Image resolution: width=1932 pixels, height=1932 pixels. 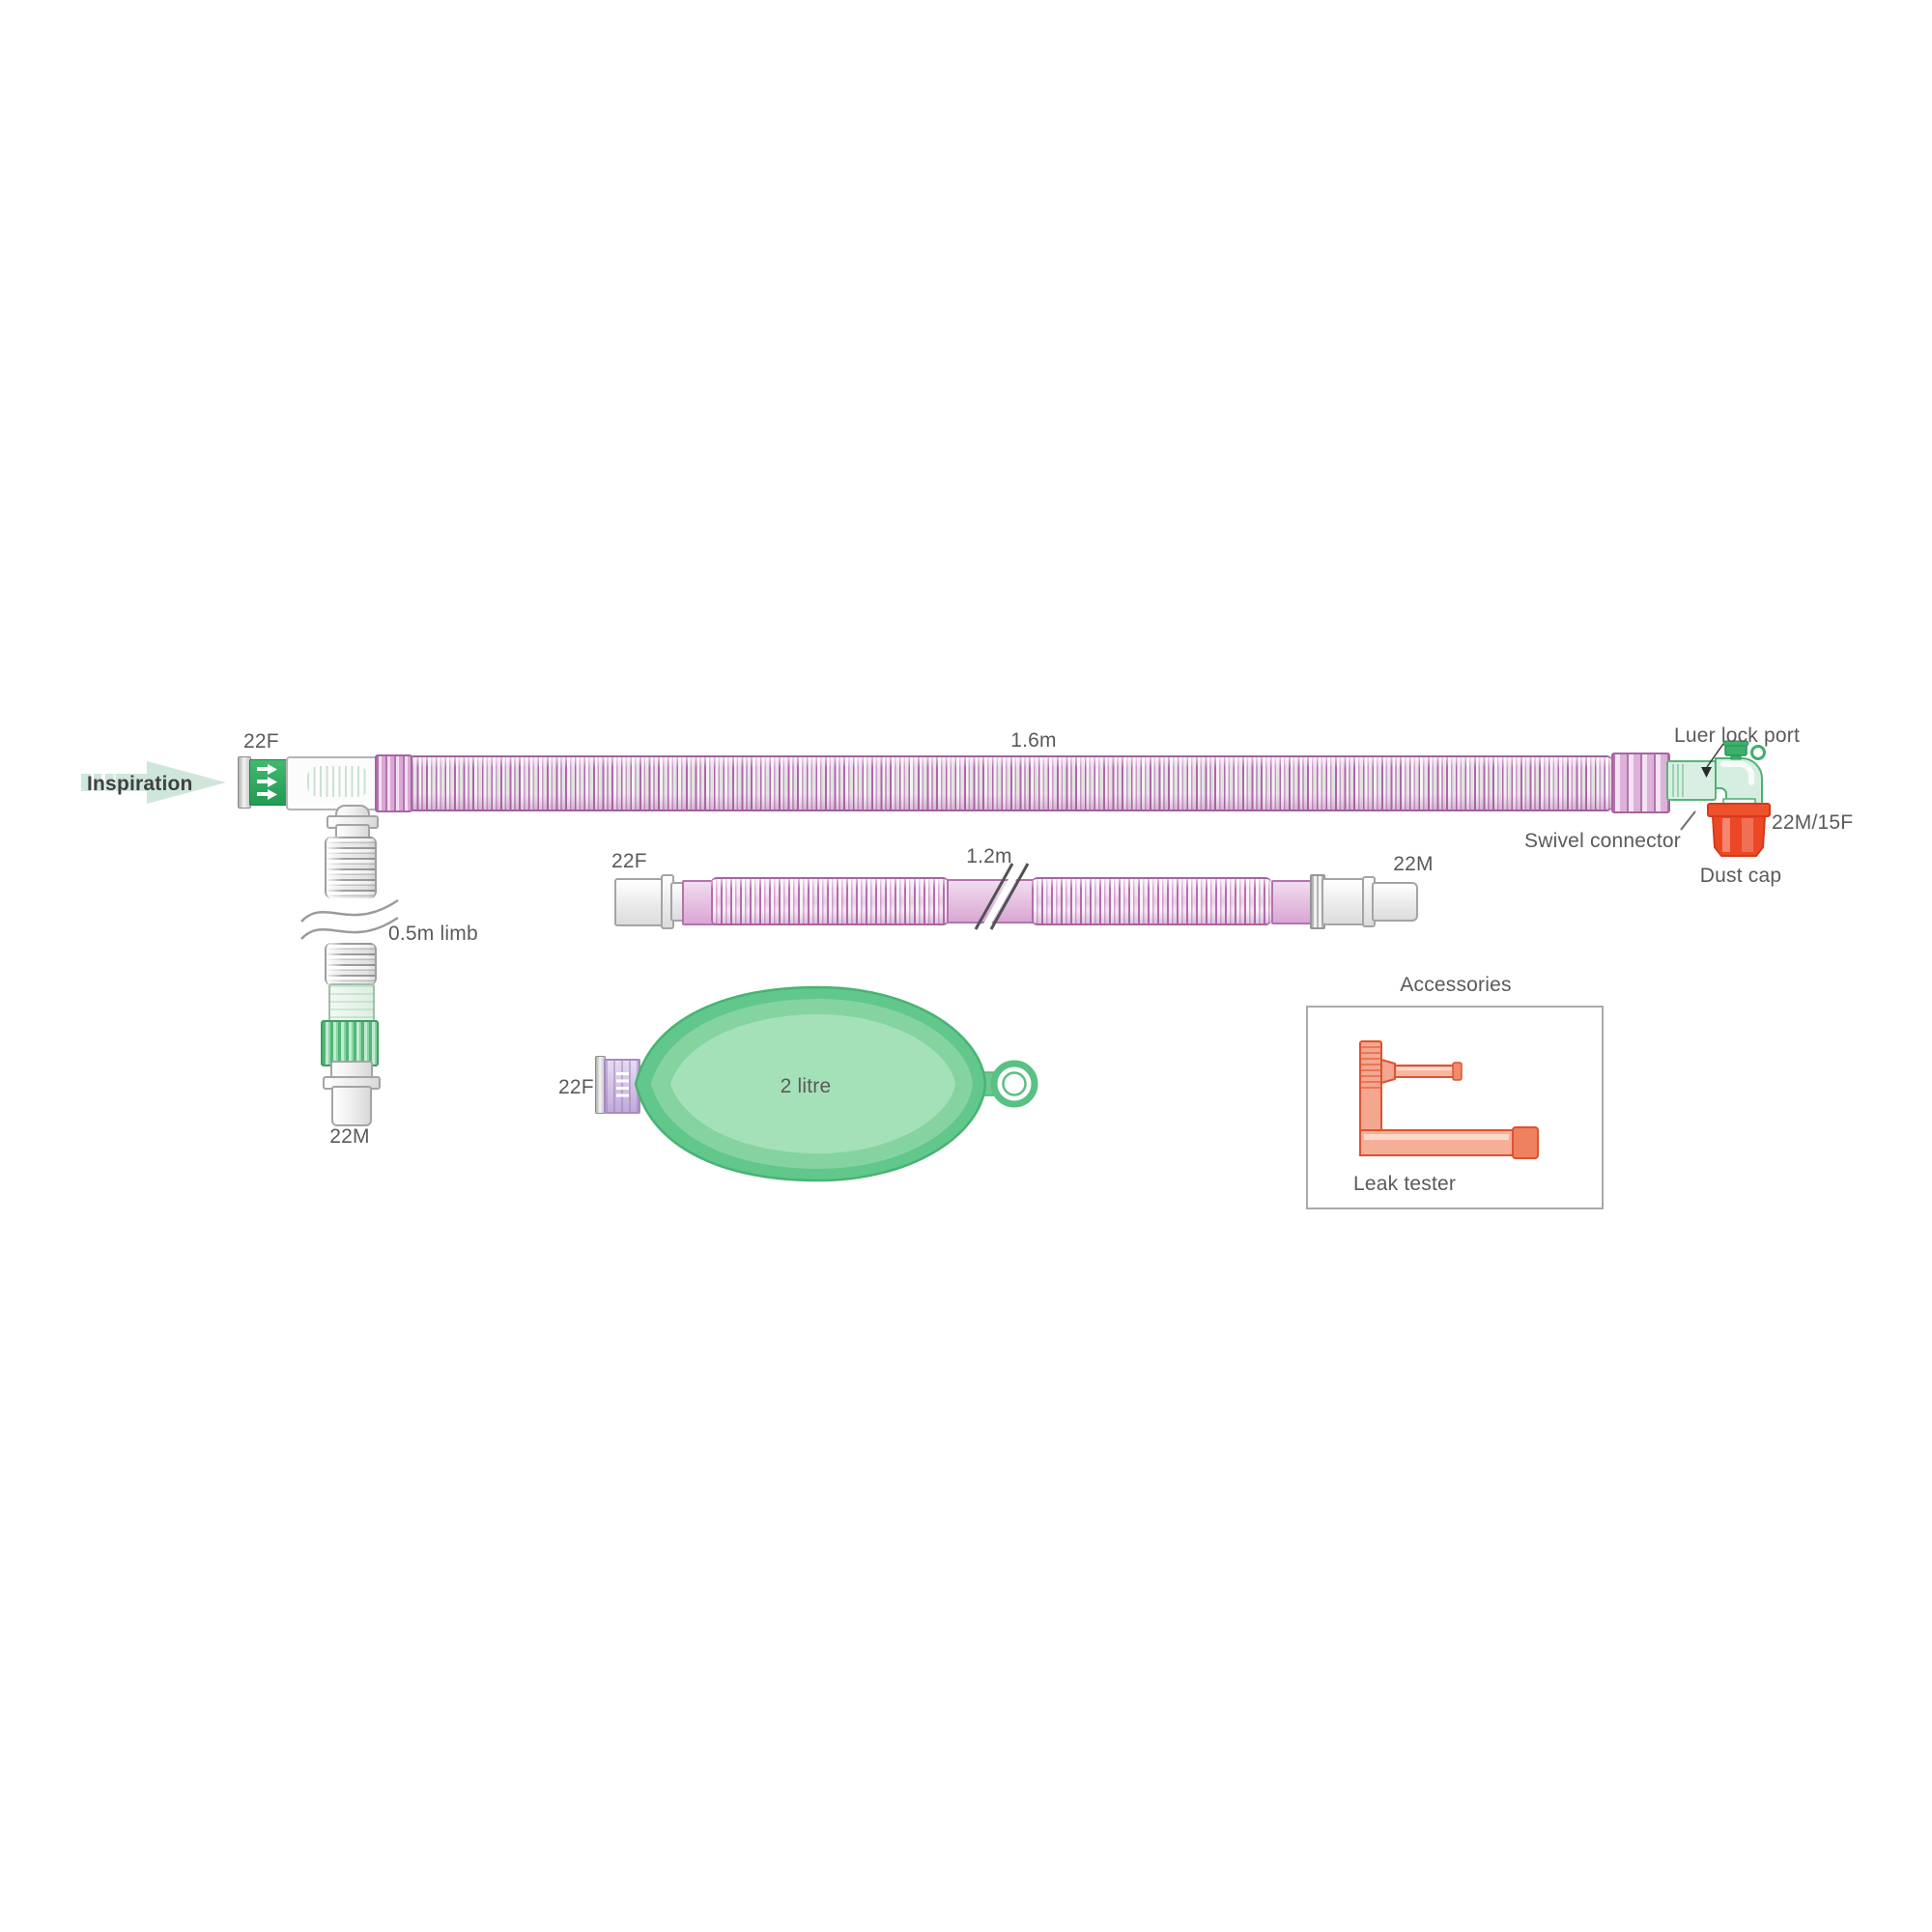 I want to click on inspiration-arrow-icon, so click(x=153, y=782).